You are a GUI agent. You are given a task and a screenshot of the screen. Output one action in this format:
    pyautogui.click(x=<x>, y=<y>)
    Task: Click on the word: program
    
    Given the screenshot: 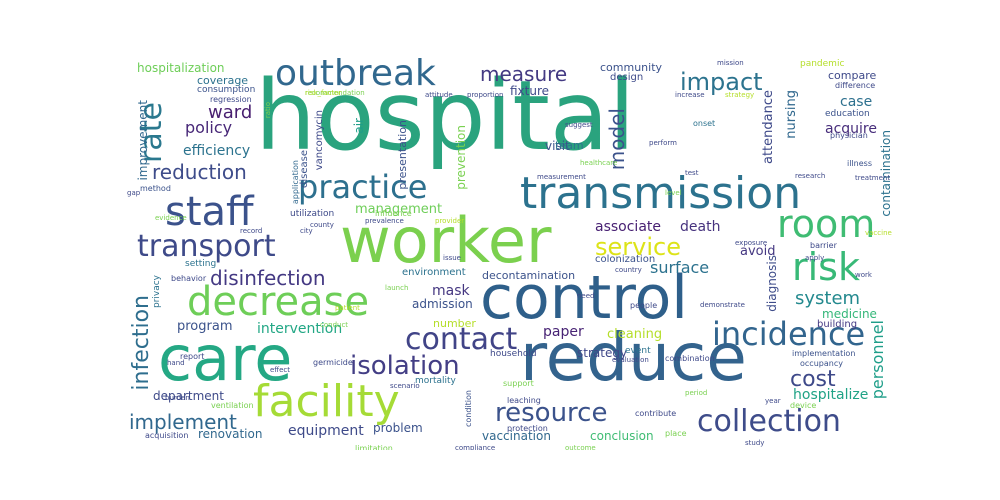 What is the action you would take?
    pyautogui.click(x=205, y=326)
    